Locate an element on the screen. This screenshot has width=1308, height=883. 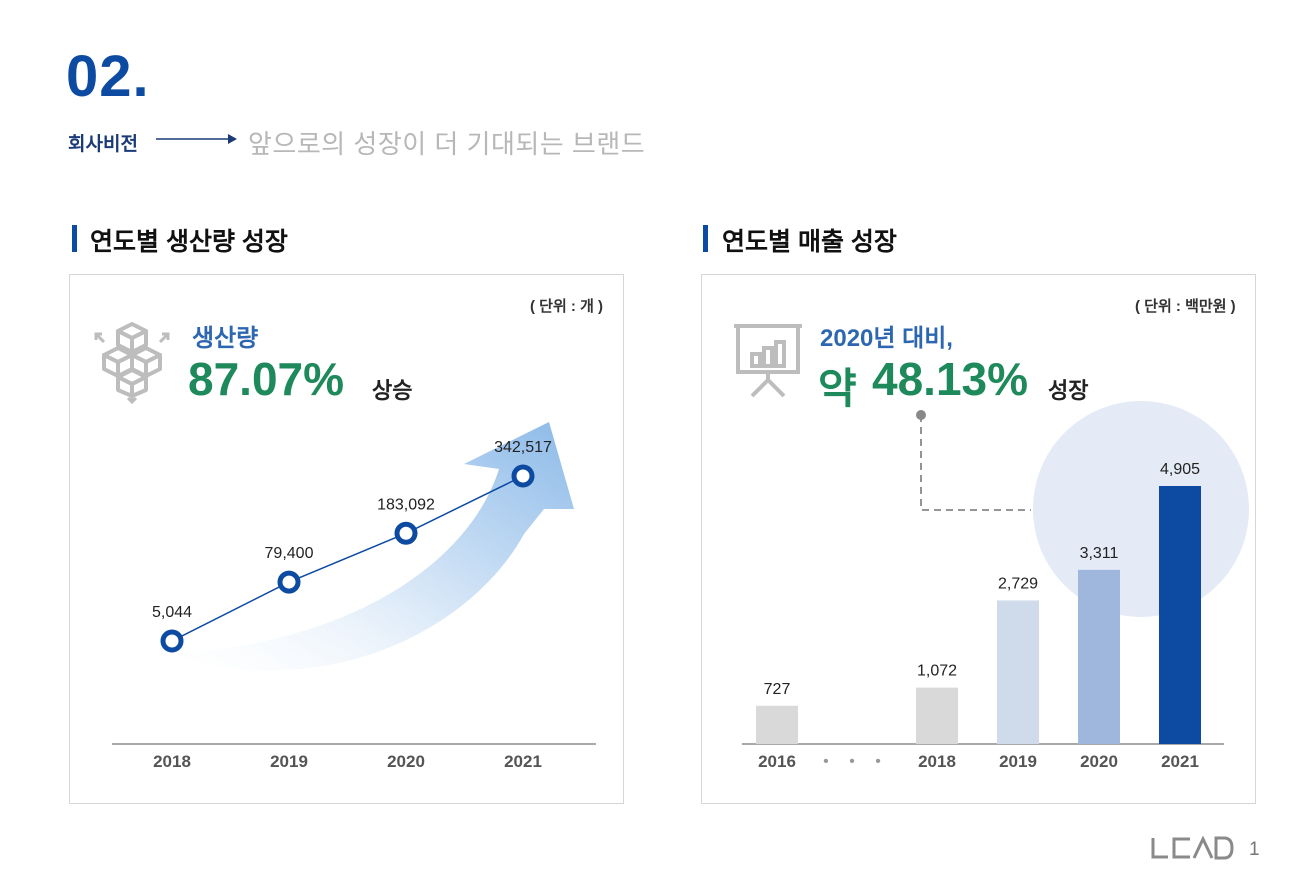
growth-arrow-graphic is located at coordinates (371, 546).